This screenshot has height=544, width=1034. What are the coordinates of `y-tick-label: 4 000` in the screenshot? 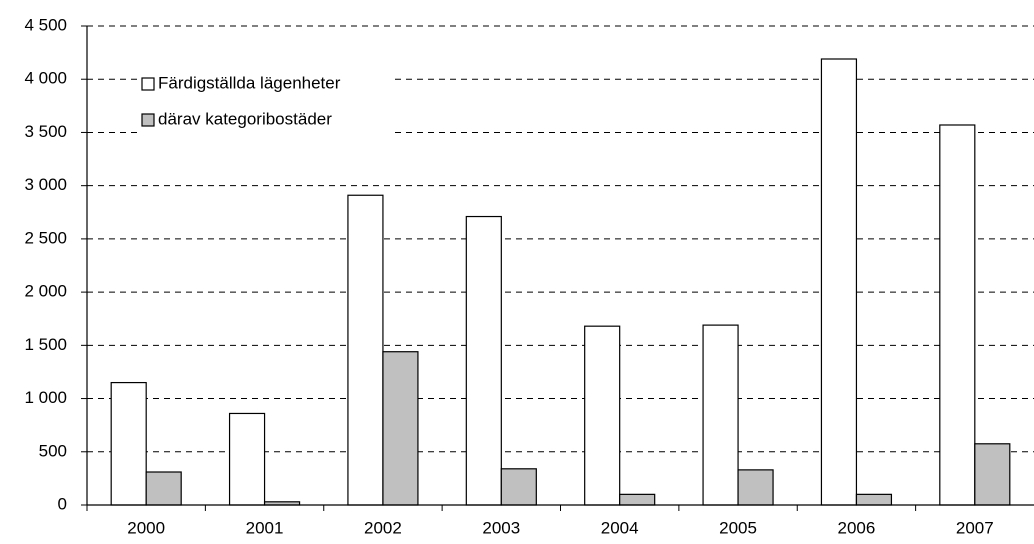 It's located at (45, 78).